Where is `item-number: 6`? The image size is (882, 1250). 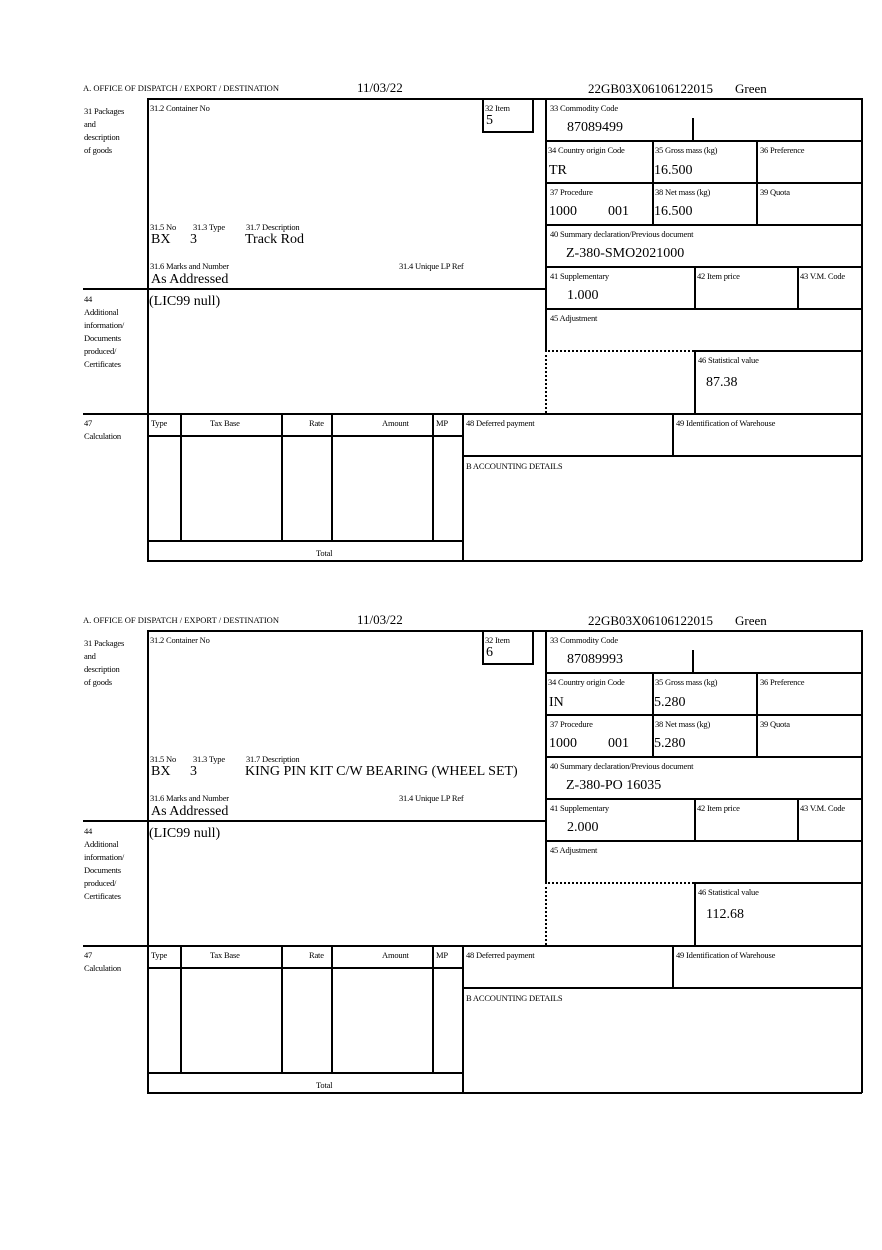 item-number: 6 is located at coordinates (489, 652).